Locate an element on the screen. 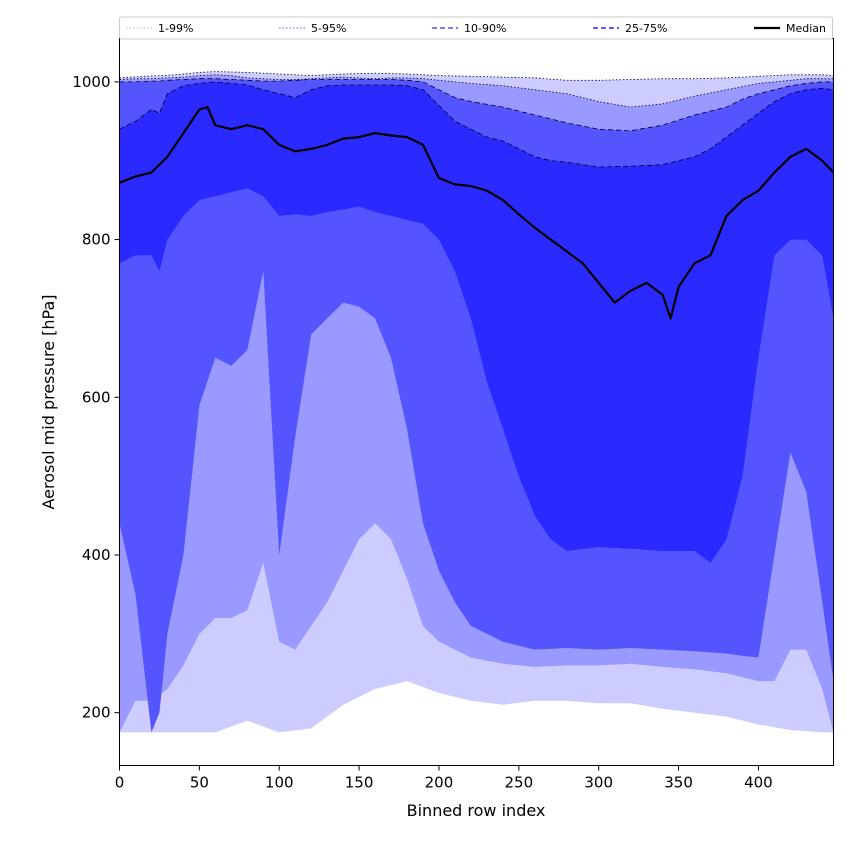 This screenshot has height=850, width=850. legend-label-5-95: 5-95% is located at coordinates (328, 28).